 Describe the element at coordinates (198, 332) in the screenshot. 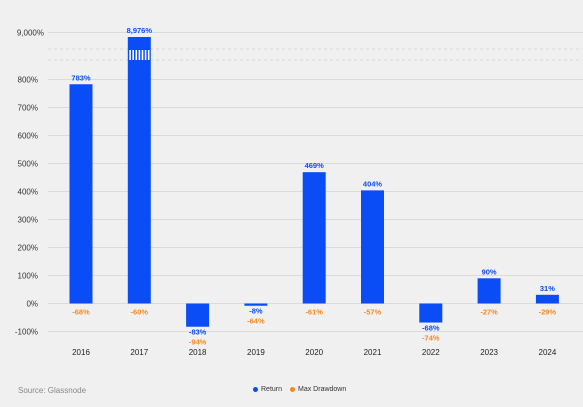

I see `data-label-return: -83%` at that location.